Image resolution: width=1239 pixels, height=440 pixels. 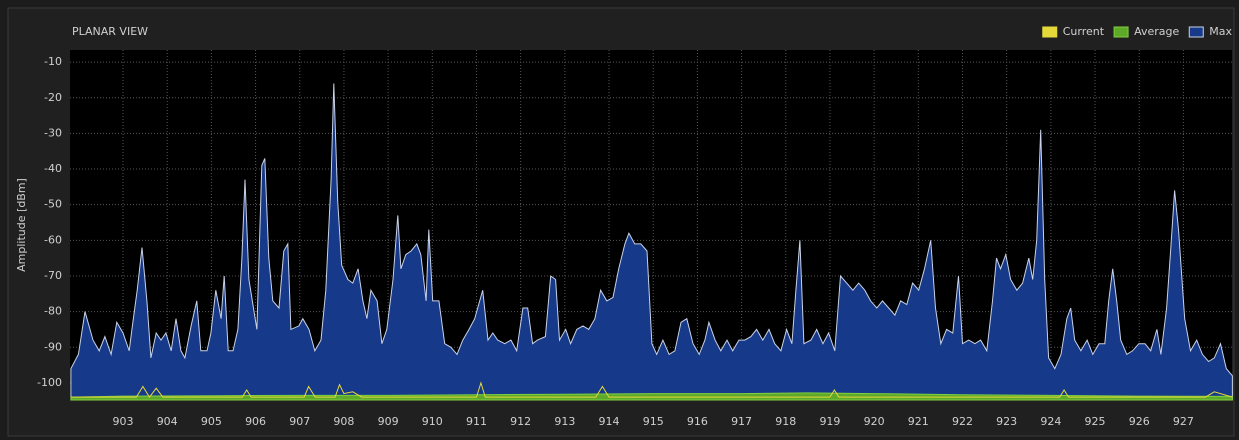 I want to click on y-tick-label: -100, so click(x=49, y=382).